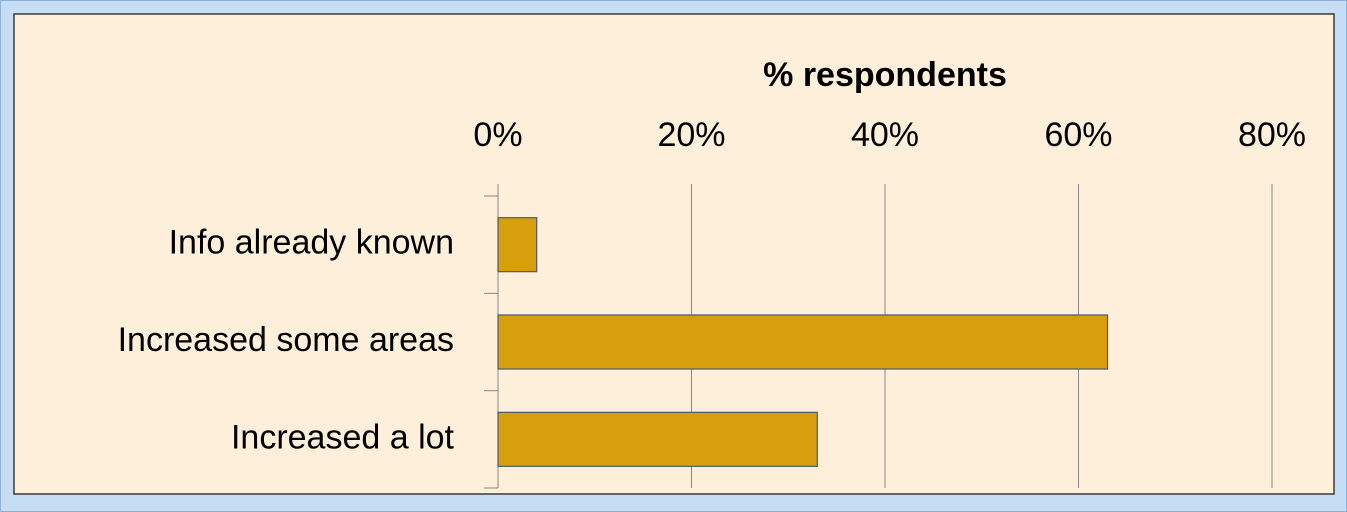 Image resolution: width=1347 pixels, height=512 pixels. Describe the element at coordinates (1078, 135) in the screenshot. I see `x-tick-label: 60%` at that location.